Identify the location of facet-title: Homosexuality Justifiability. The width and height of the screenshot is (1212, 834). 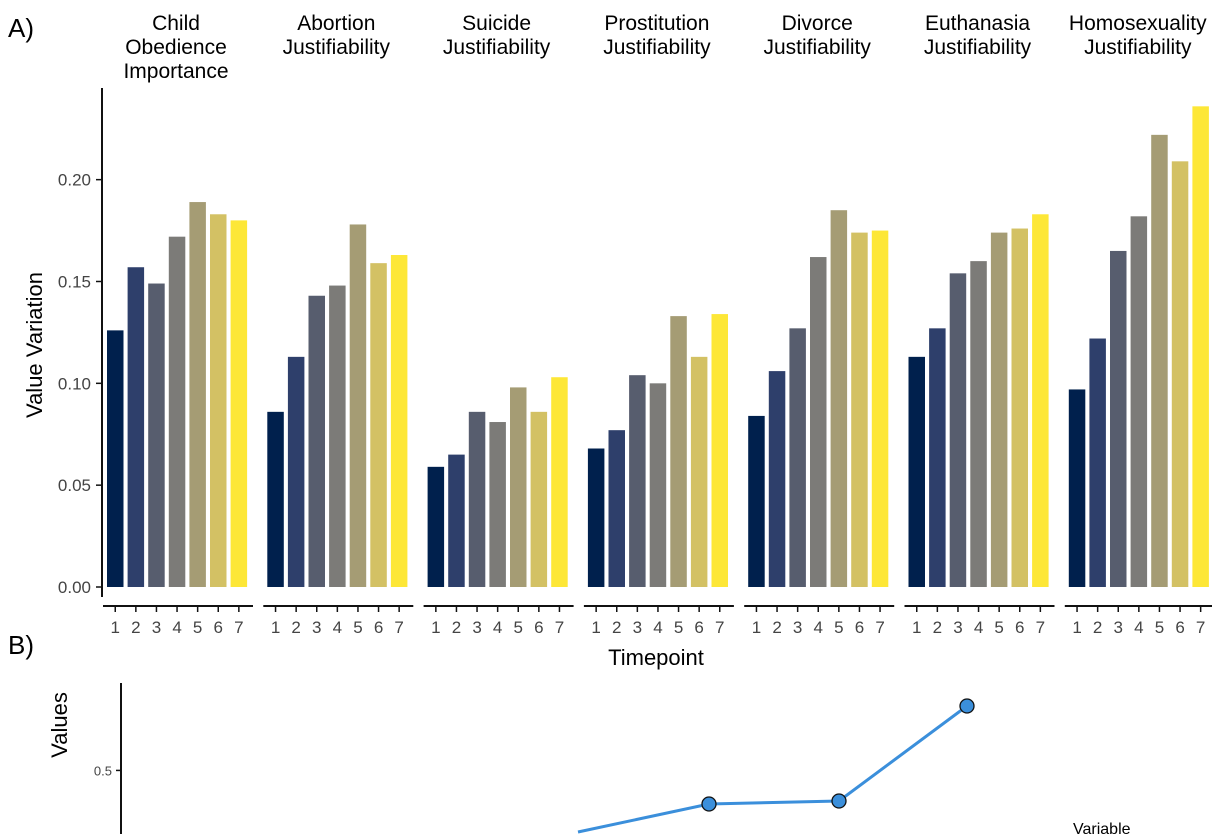
(1138, 35).